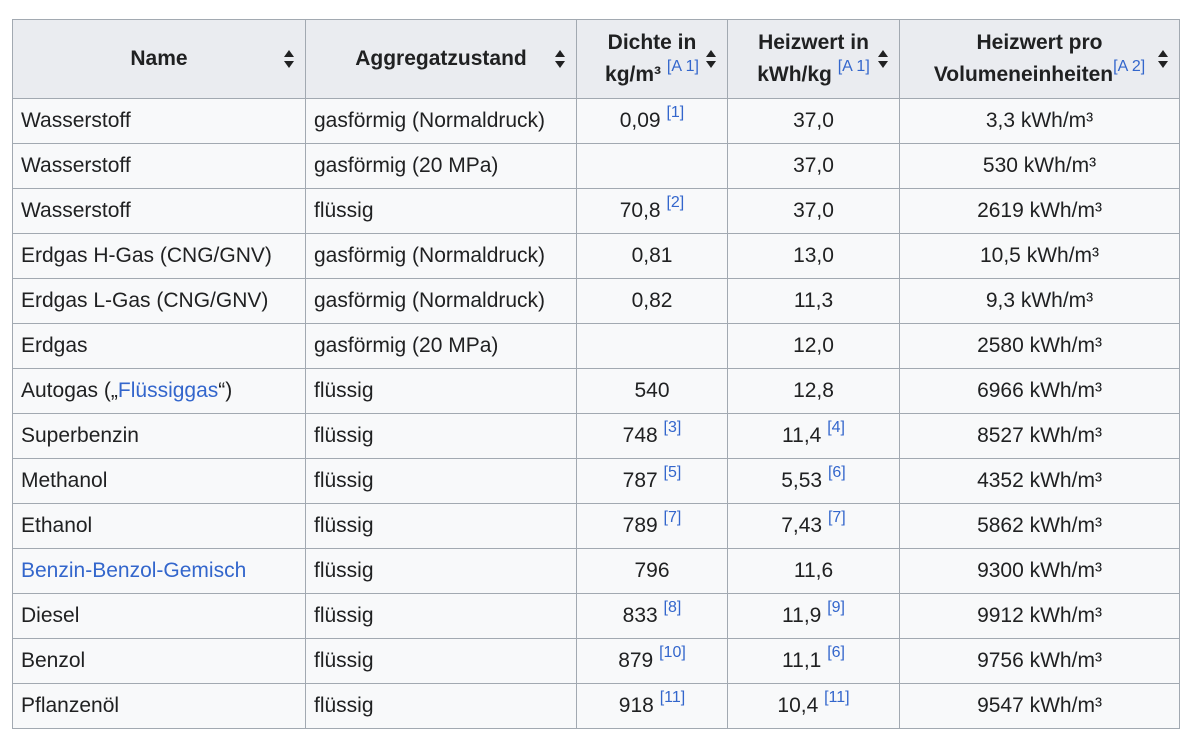 This screenshot has height=746, width=1200. Describe the element at coordinates (802, 480) in the screenshot. I see `heating-value: 5,53` at that location.